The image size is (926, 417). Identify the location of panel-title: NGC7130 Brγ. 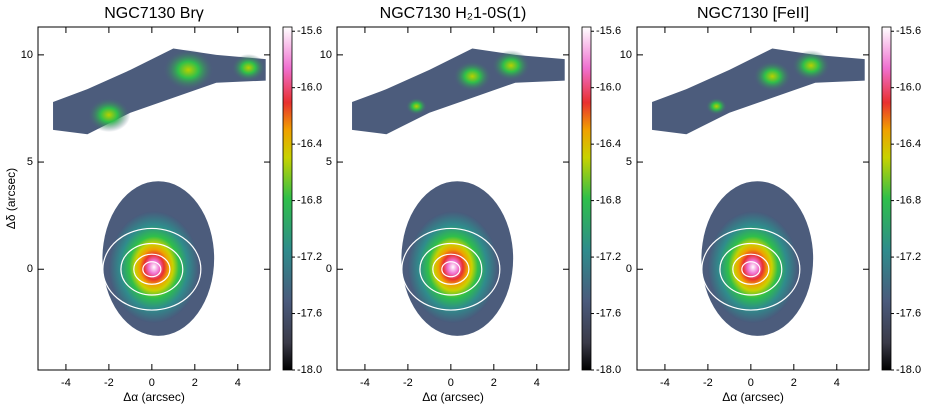
(154, 13).